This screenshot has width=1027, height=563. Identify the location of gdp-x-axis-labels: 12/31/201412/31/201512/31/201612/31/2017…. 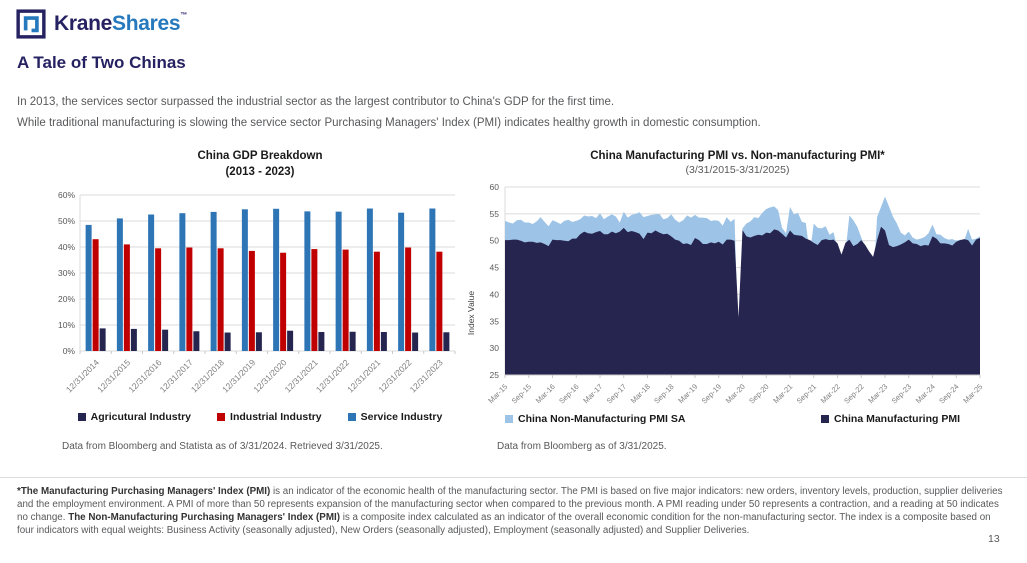
(254, 375).